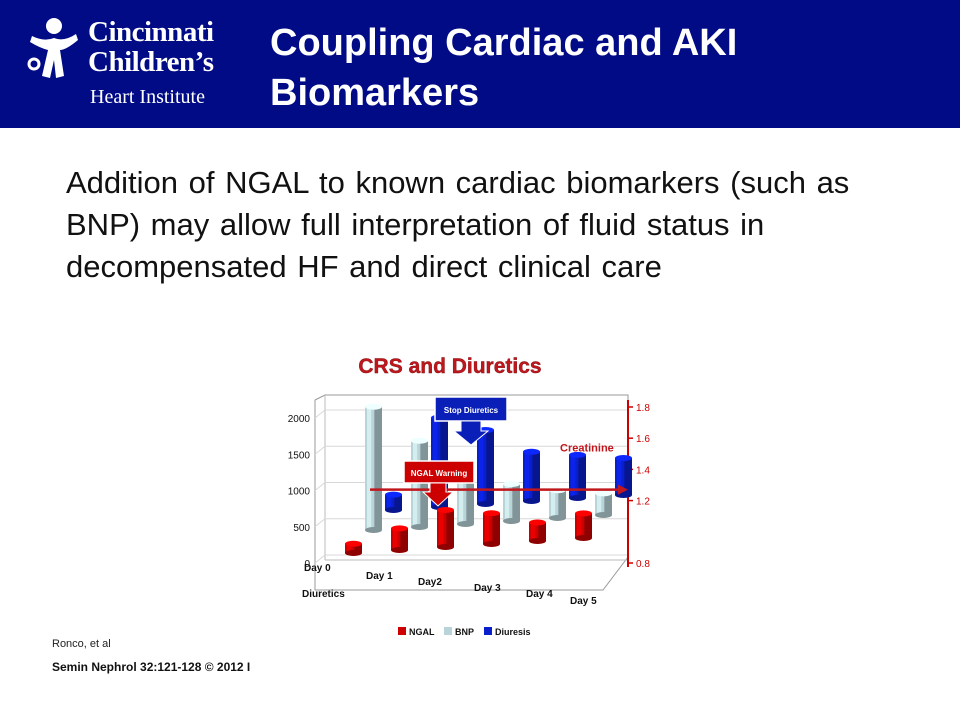  Describe the element at coordinates (513, 632) in the screenshot. I see `legend-entry-label: Diuresis` at that location.